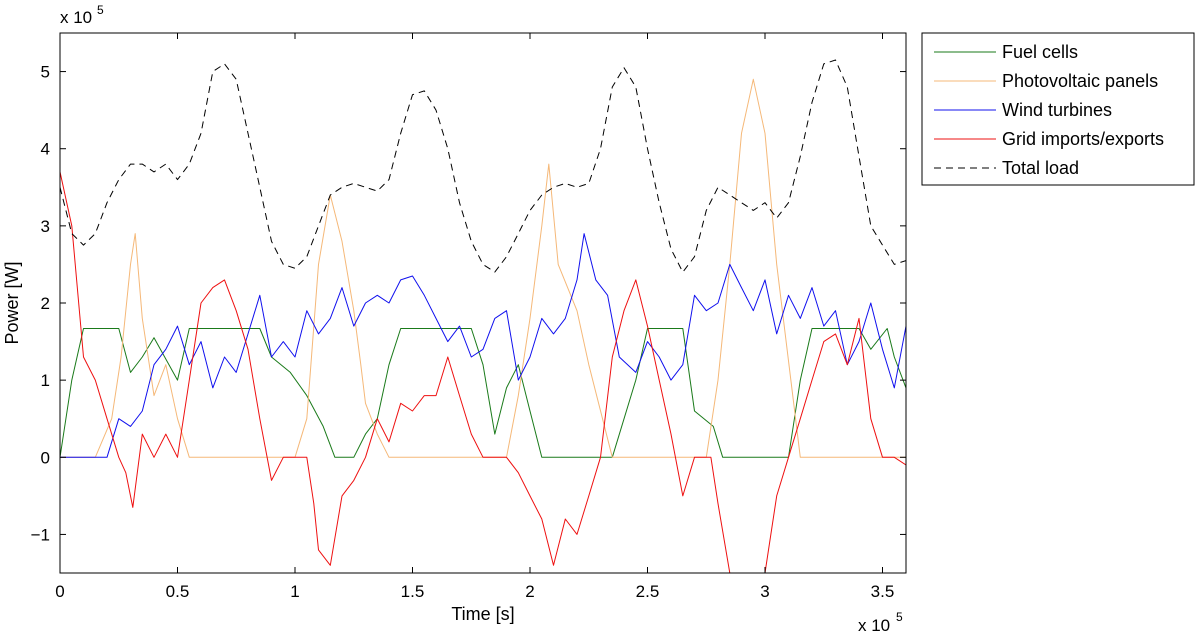 Image resolution: width=1196 pixels, height=640 pixels. I want to click on legend-box, so click(1058, 109).